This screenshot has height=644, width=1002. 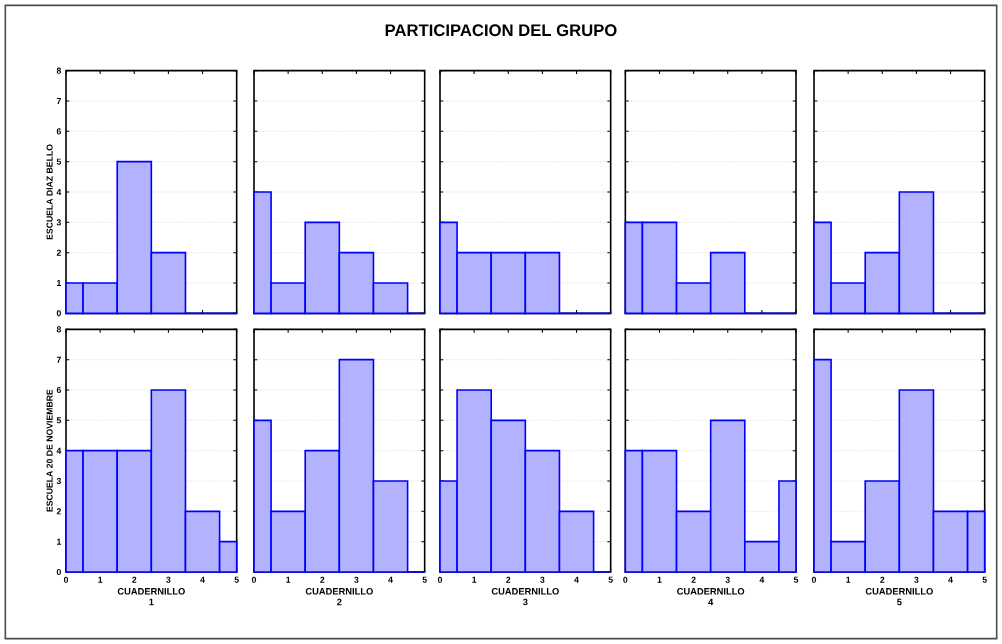 I want to click on x-axis-title: CUADERNILLO 5, so click(x=899, y=597).